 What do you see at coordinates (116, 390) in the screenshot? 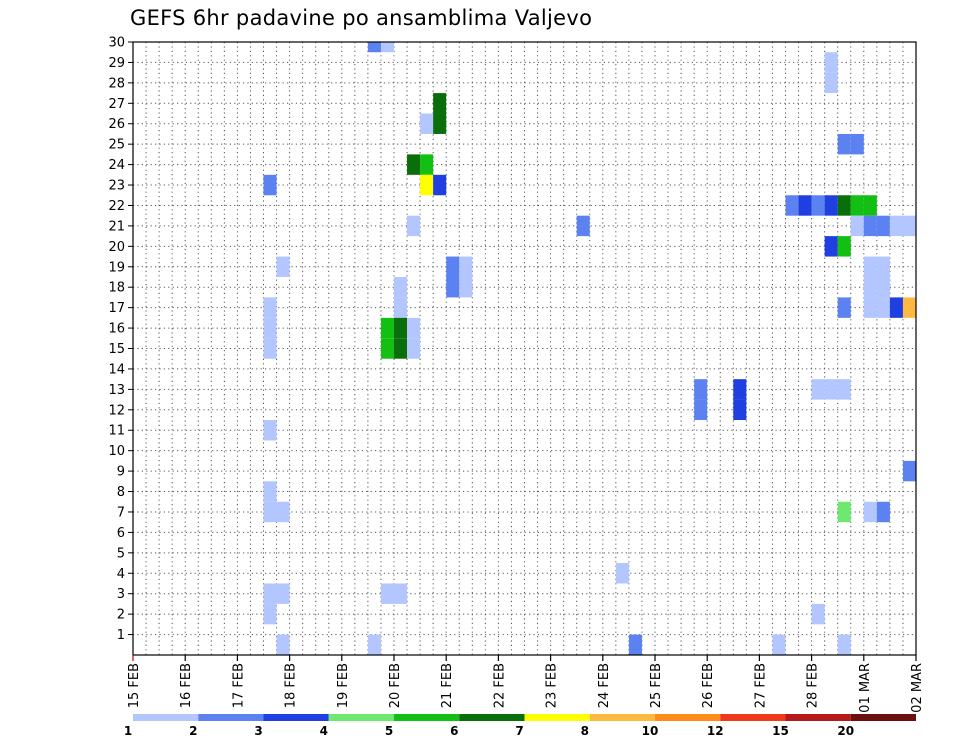
I see `y-tick-label: 13` at bounding box center [116, 390].